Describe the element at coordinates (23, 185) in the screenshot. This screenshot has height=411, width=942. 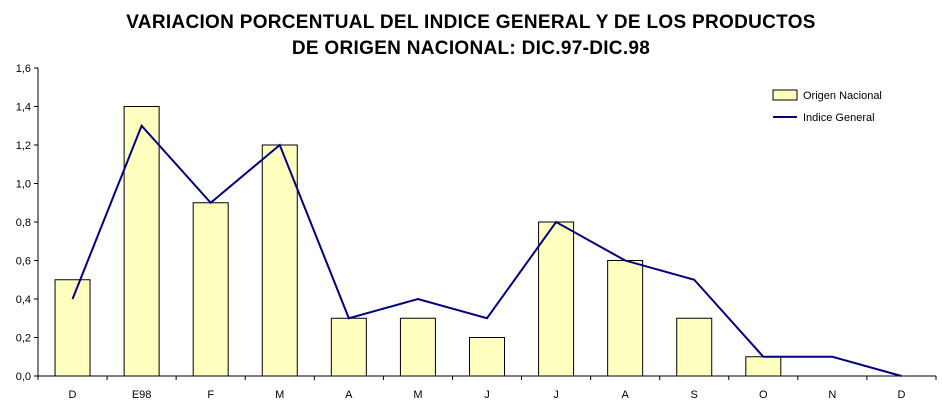
I see `y-tick-label: 1,0` at that location.